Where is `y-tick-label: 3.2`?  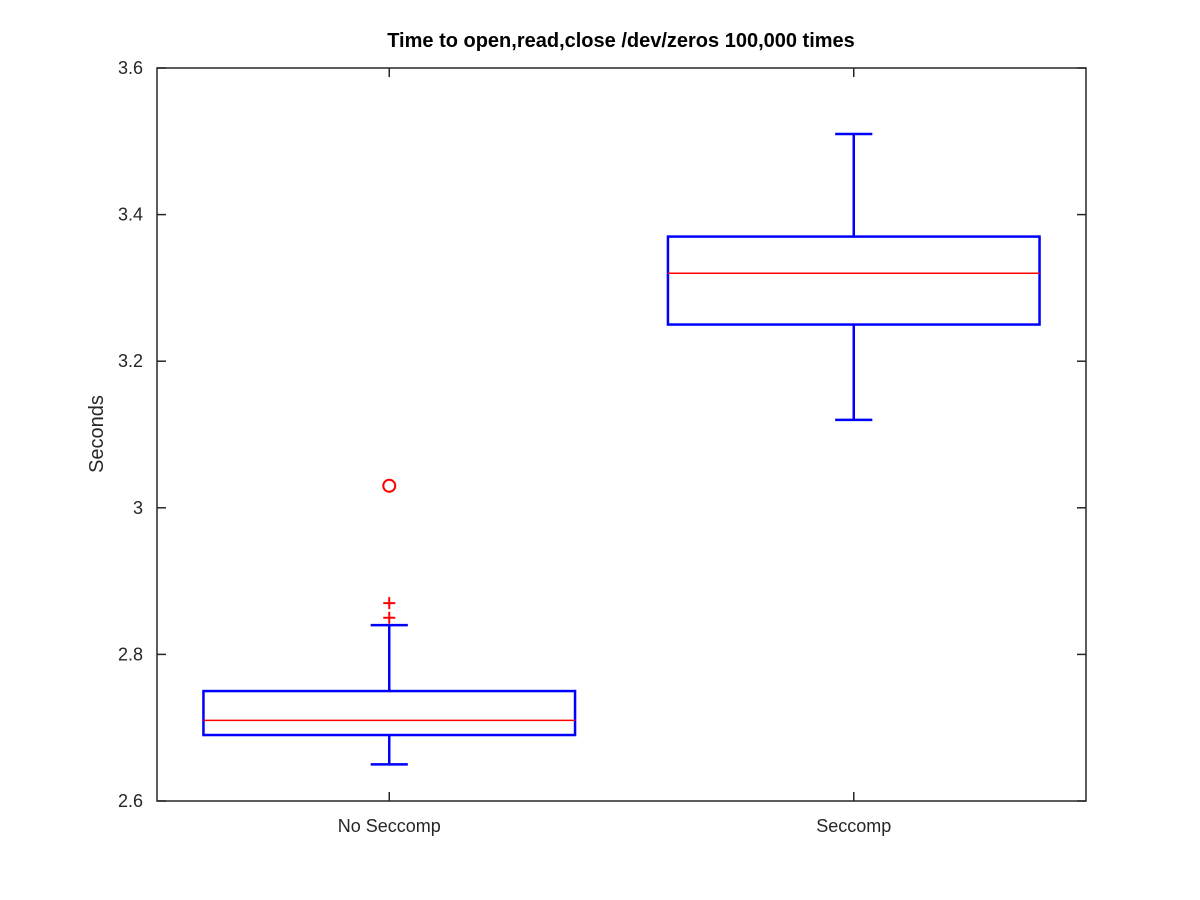
y-tick-label: 3.2 is located at coordinates (130, 361).